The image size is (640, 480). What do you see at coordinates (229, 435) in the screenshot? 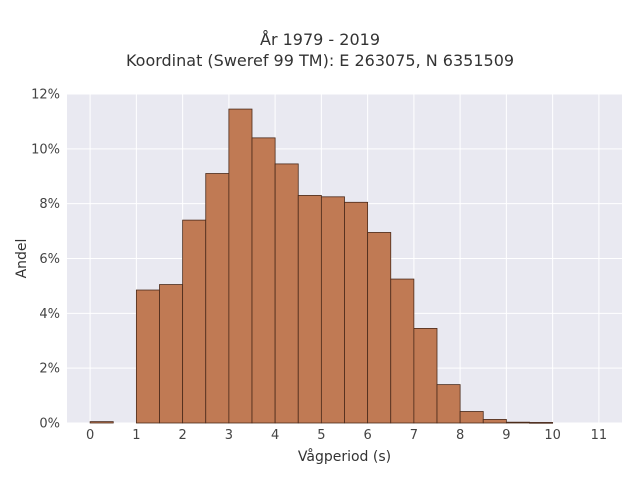
I see `x-tick-label: 3` at bounding box center [229, 435].